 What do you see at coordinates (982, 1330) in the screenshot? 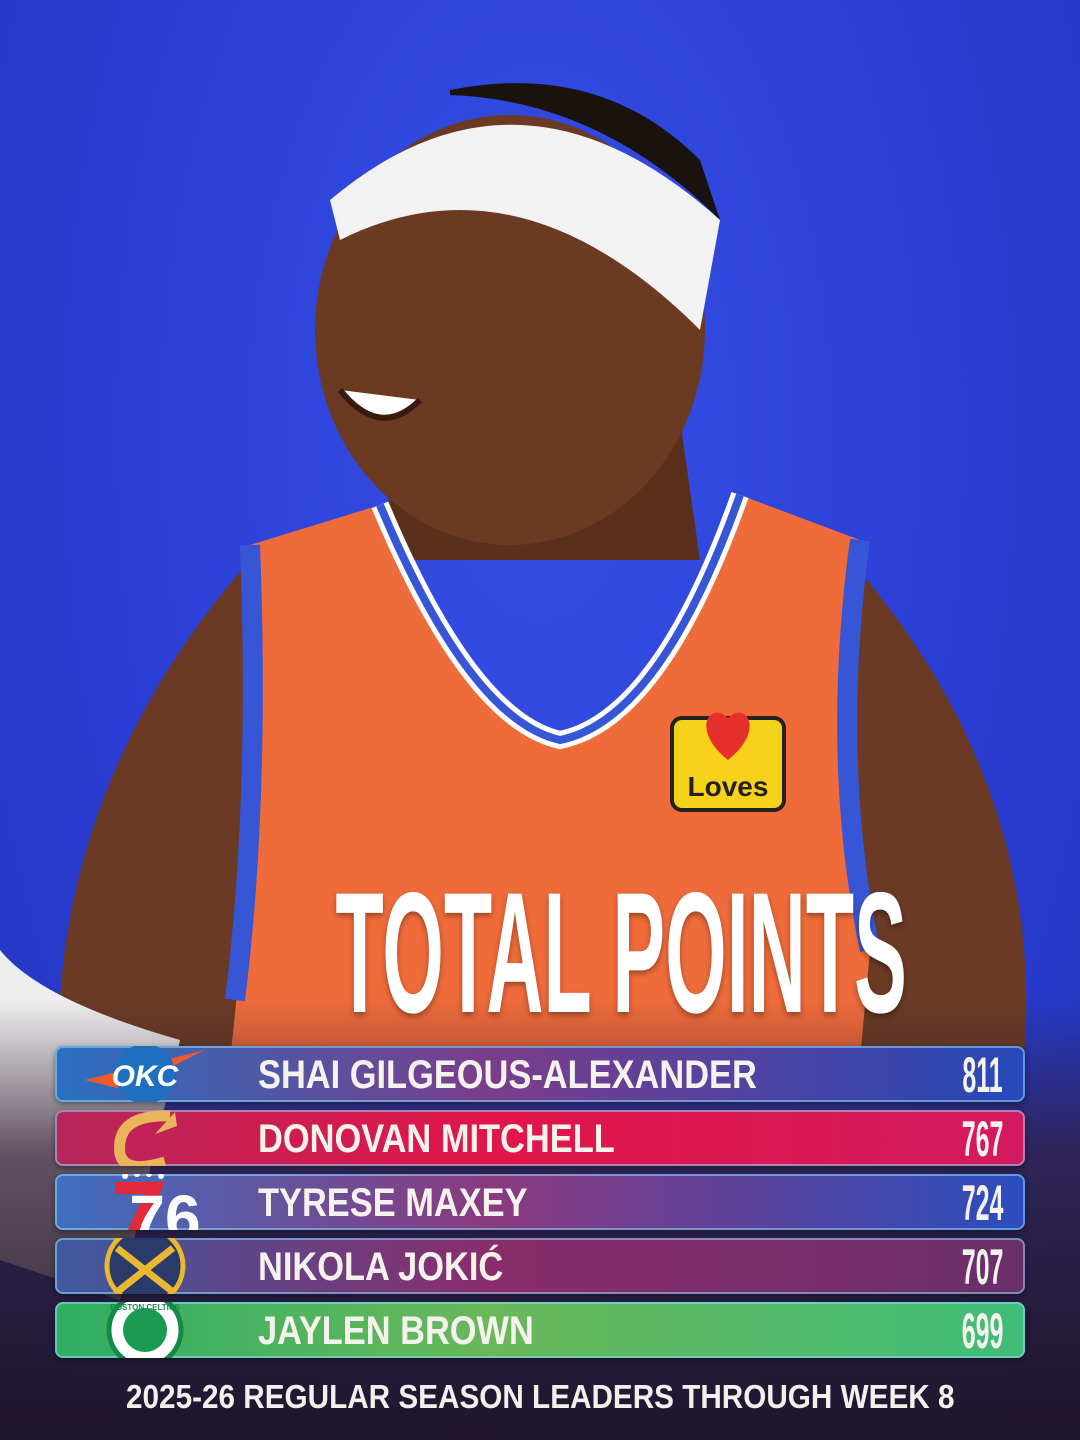
I see `points-value: 699` at bounding box center [982, 1330].